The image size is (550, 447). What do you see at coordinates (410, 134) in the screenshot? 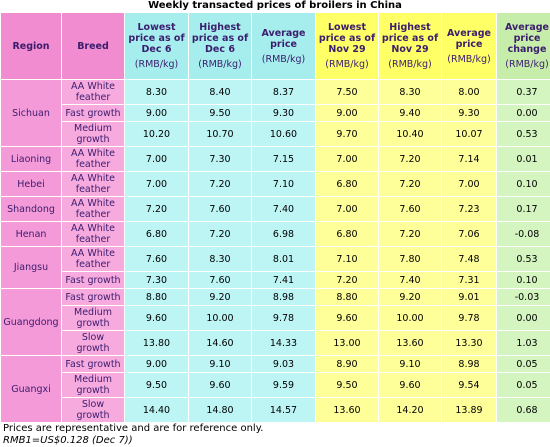
I see `value-cell: 10.40` at bounding box center [410, 134].